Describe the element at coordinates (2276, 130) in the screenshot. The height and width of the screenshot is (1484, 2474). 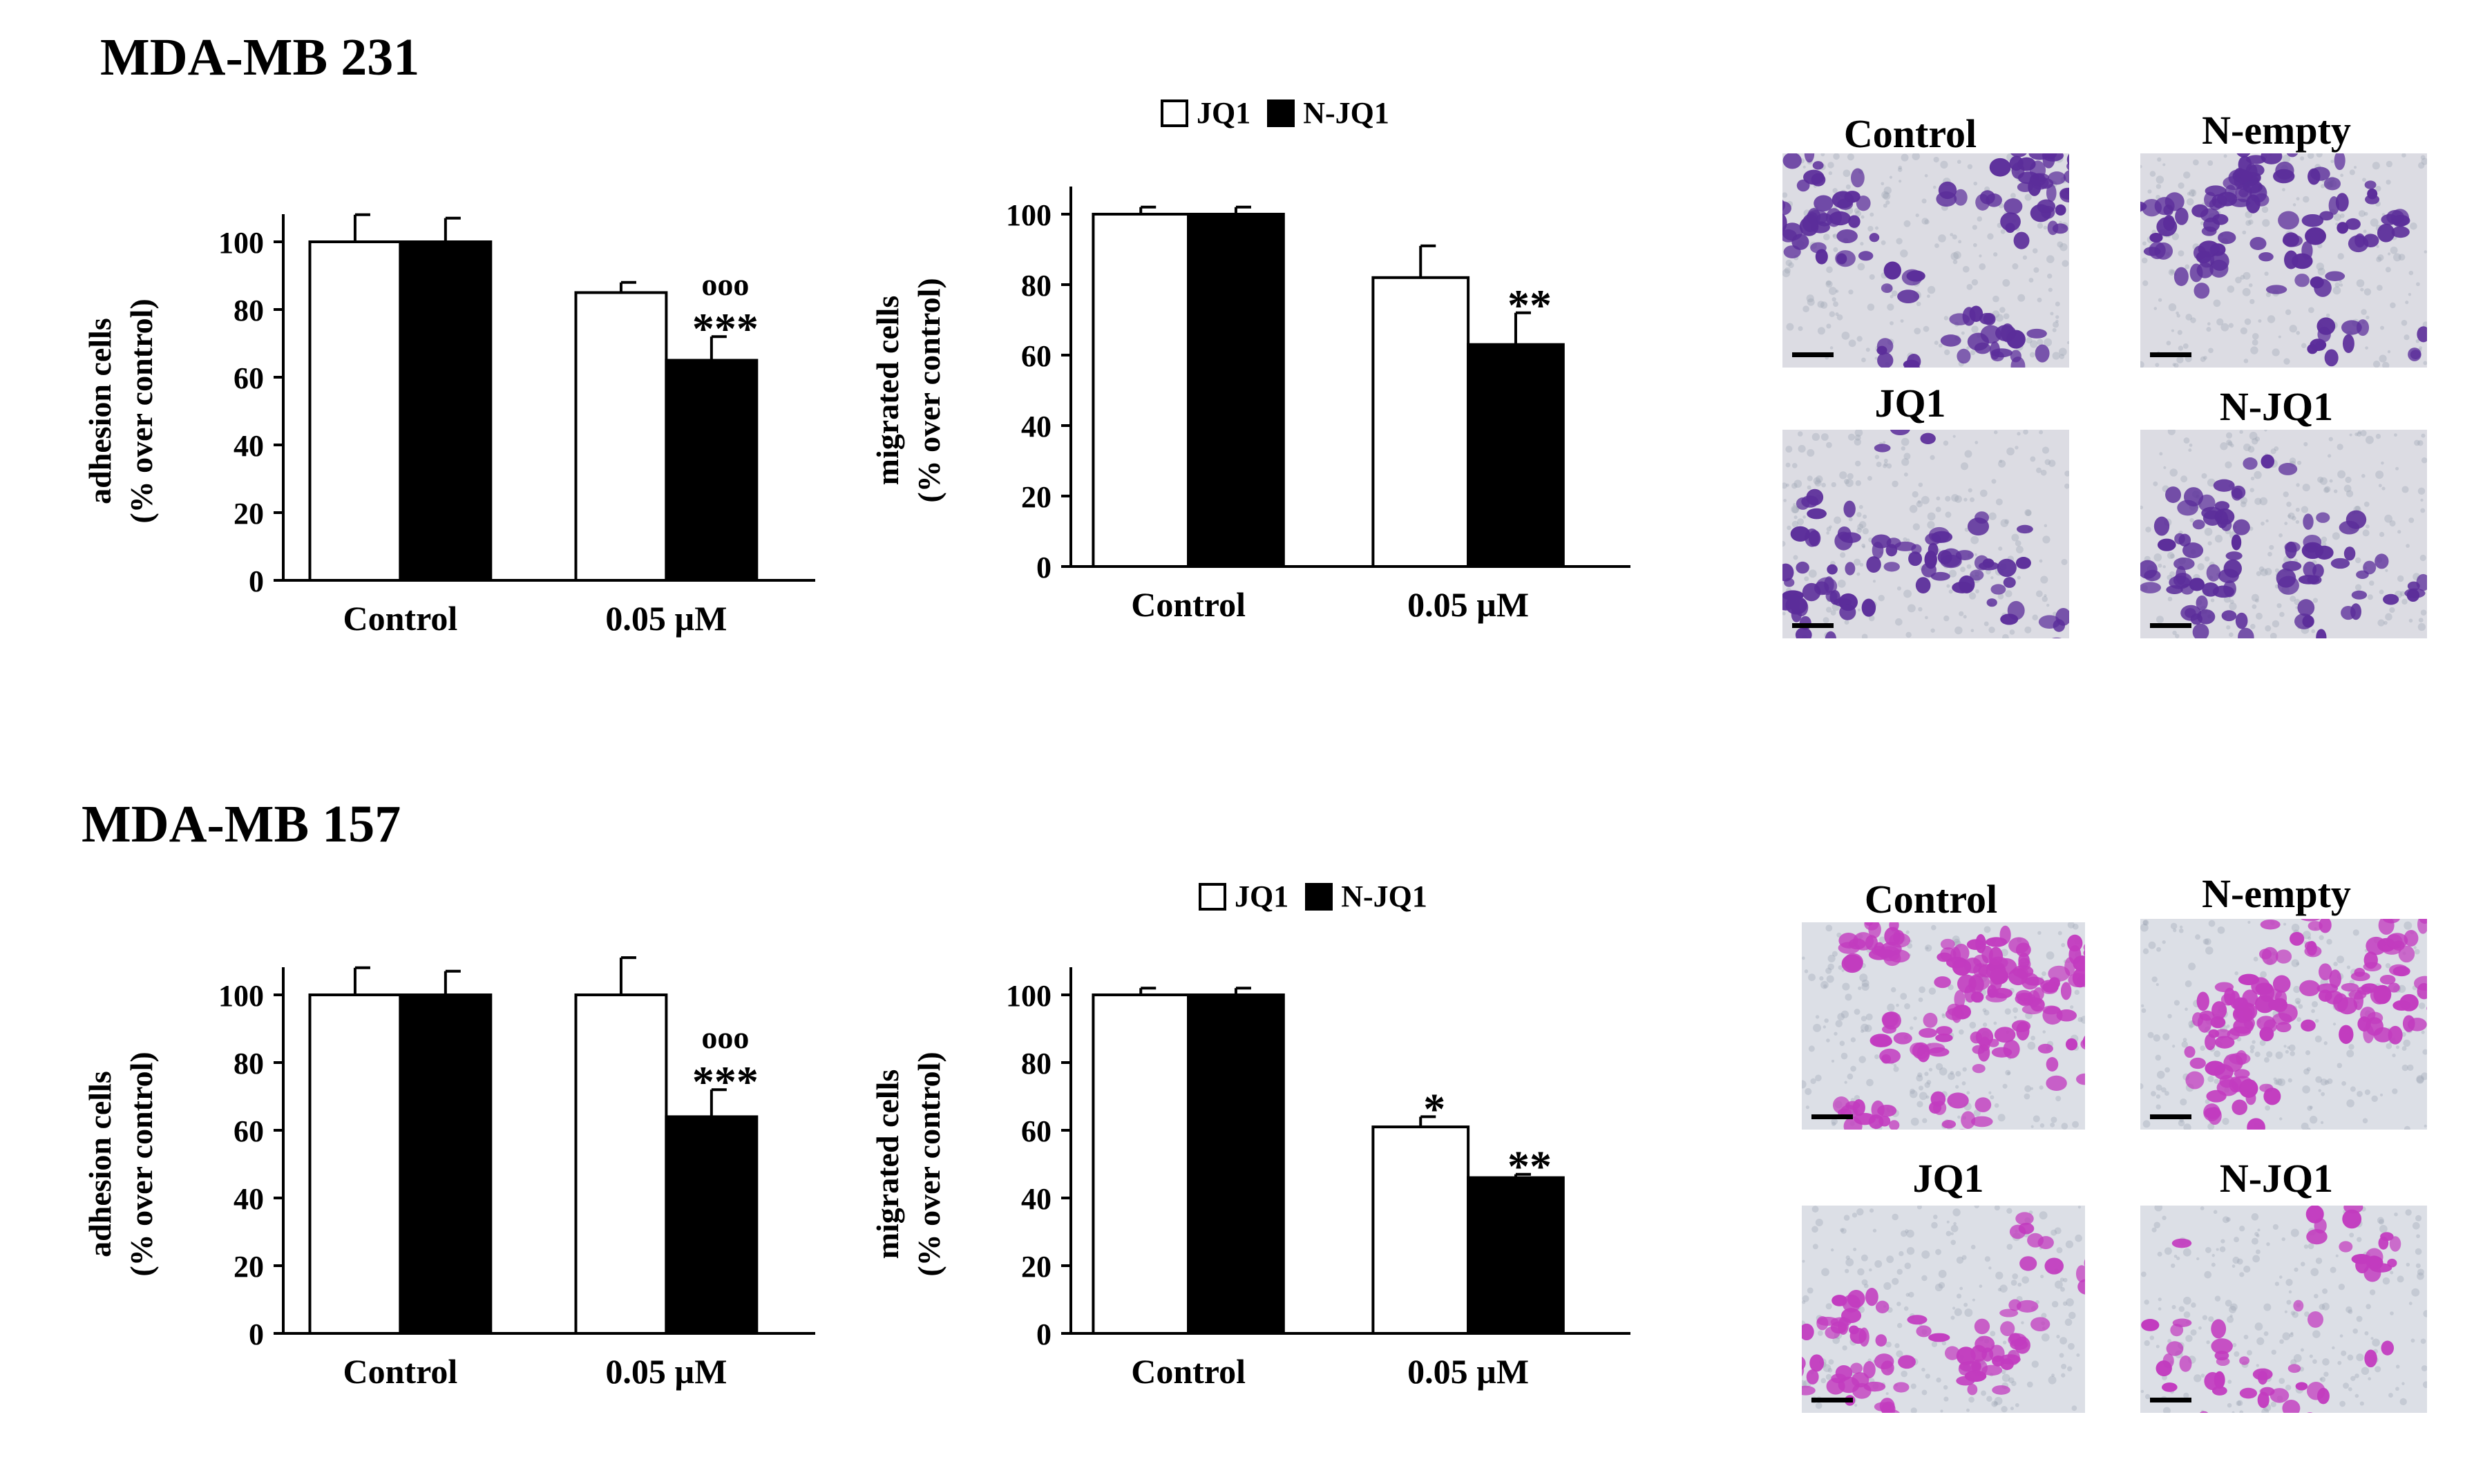
I see `micrograph-label-n-empty-231: N-empty` at that location.